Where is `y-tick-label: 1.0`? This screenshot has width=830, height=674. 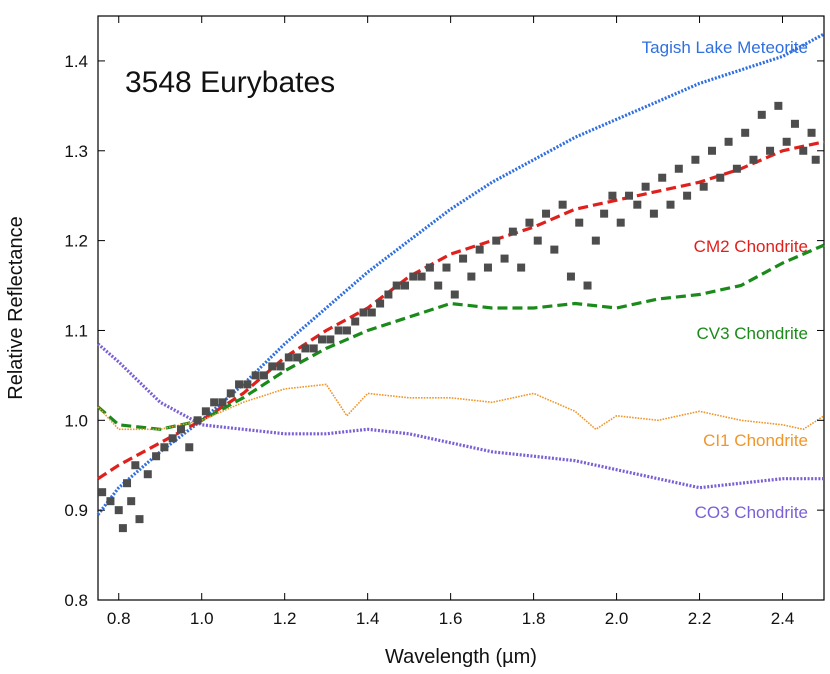
y-tick-label: 1.0 is located at coordinates (76, 420).